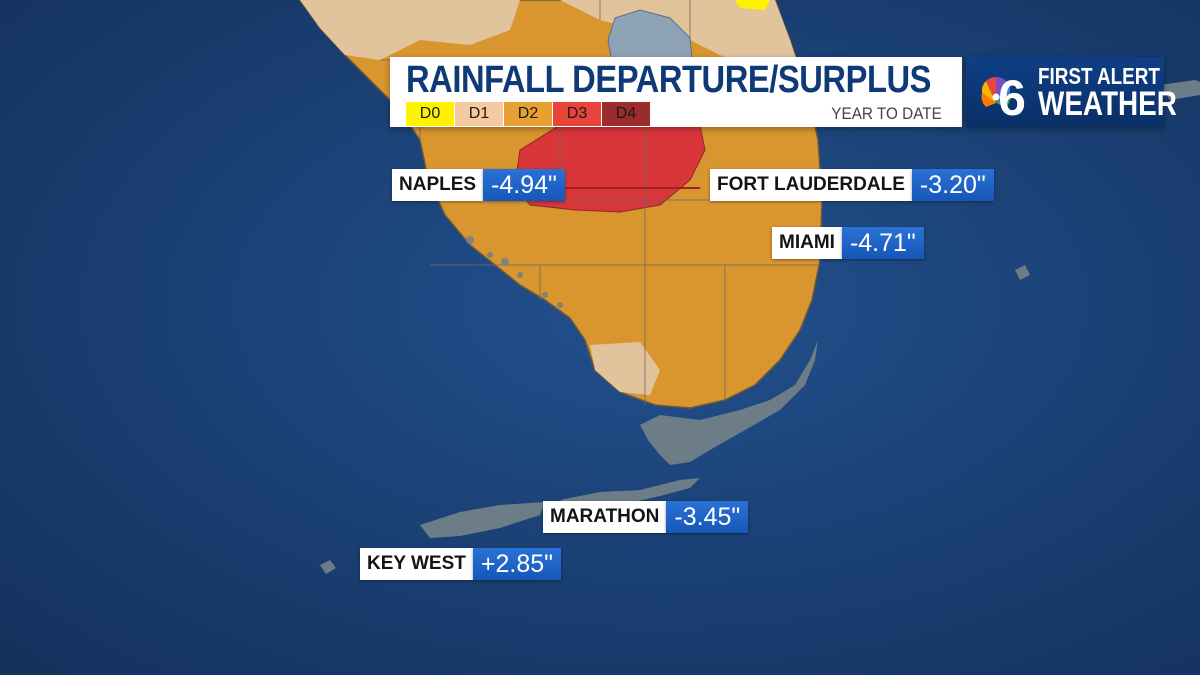 This screenshot has height=675, width=1200. Describe the element at coordinates (438, 185) in the screenshot. I see `city-name: NAPLES` at that location.